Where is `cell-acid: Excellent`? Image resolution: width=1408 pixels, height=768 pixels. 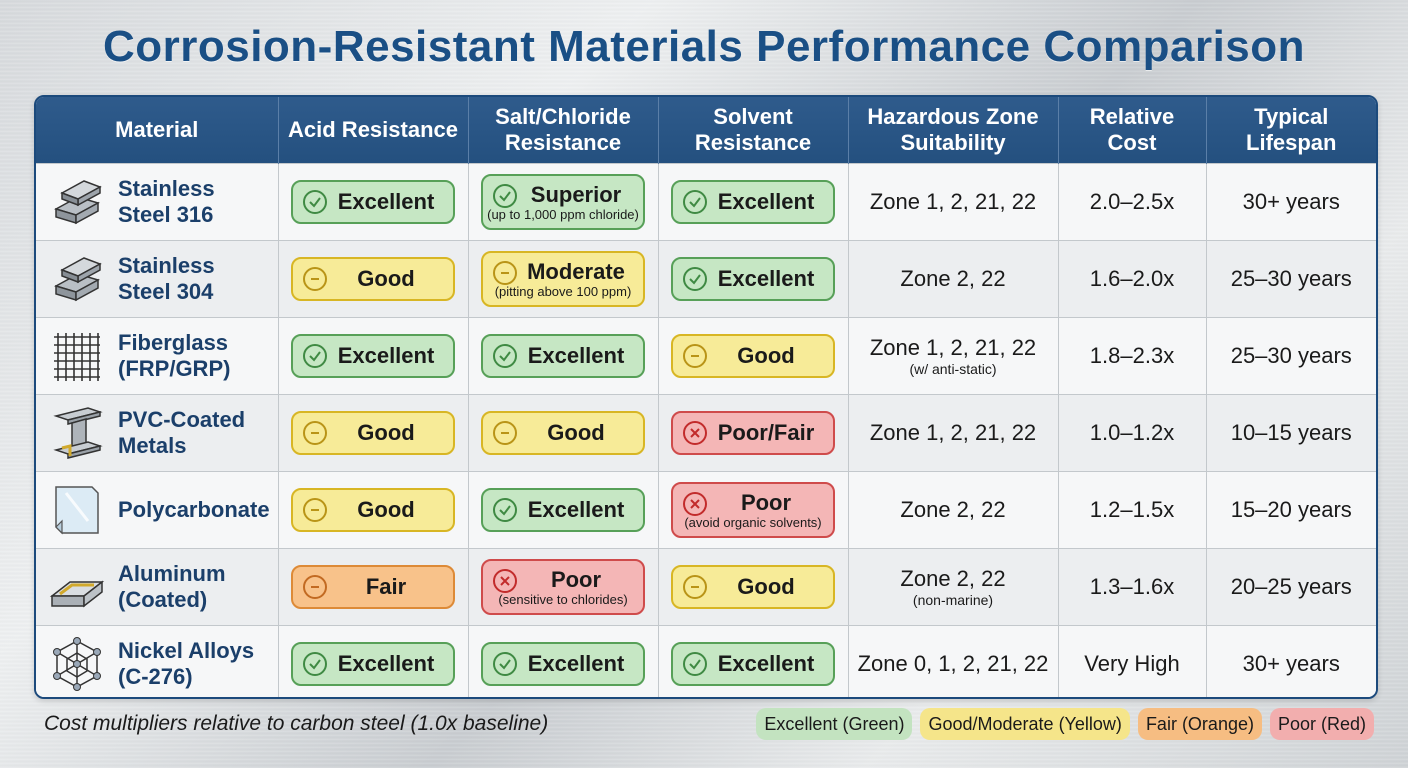
cell-acid: Excellent is located at coordinates (373, 356).